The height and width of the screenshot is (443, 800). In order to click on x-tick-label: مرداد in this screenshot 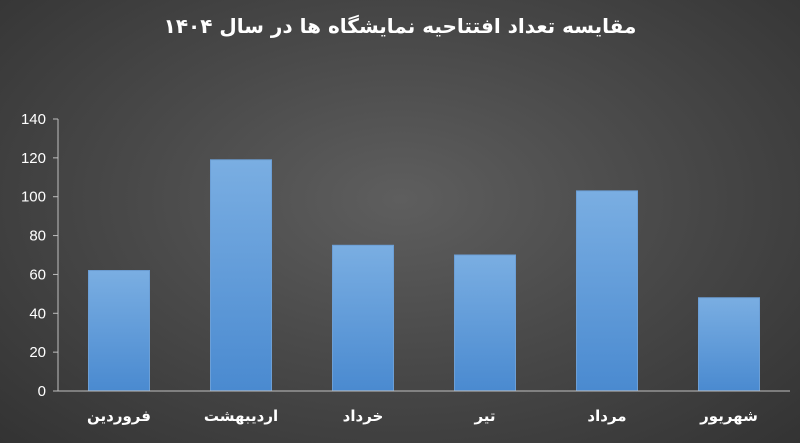, I will do `click(606, 416)`.